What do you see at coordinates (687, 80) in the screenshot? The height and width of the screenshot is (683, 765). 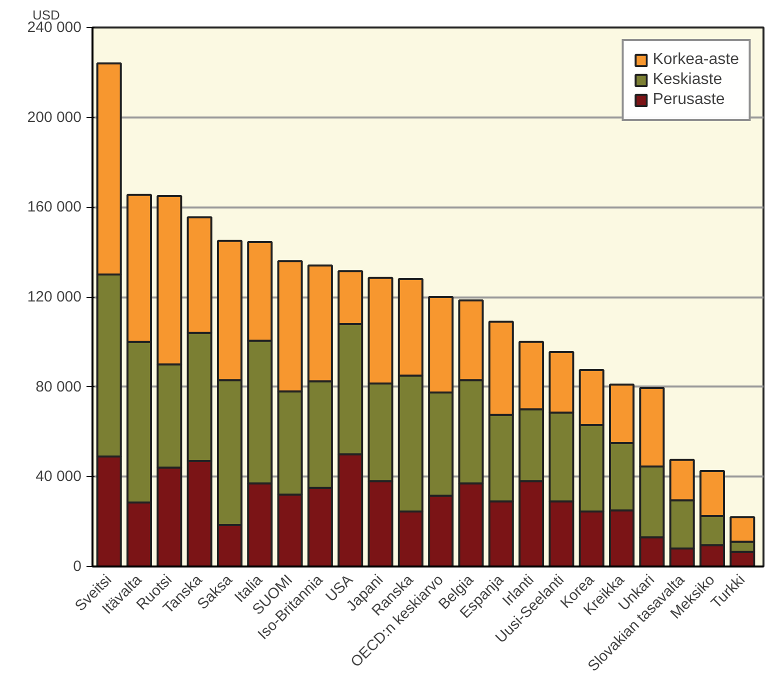 I see `legend-label: Keskiaste` at bounding box center [687, 80].